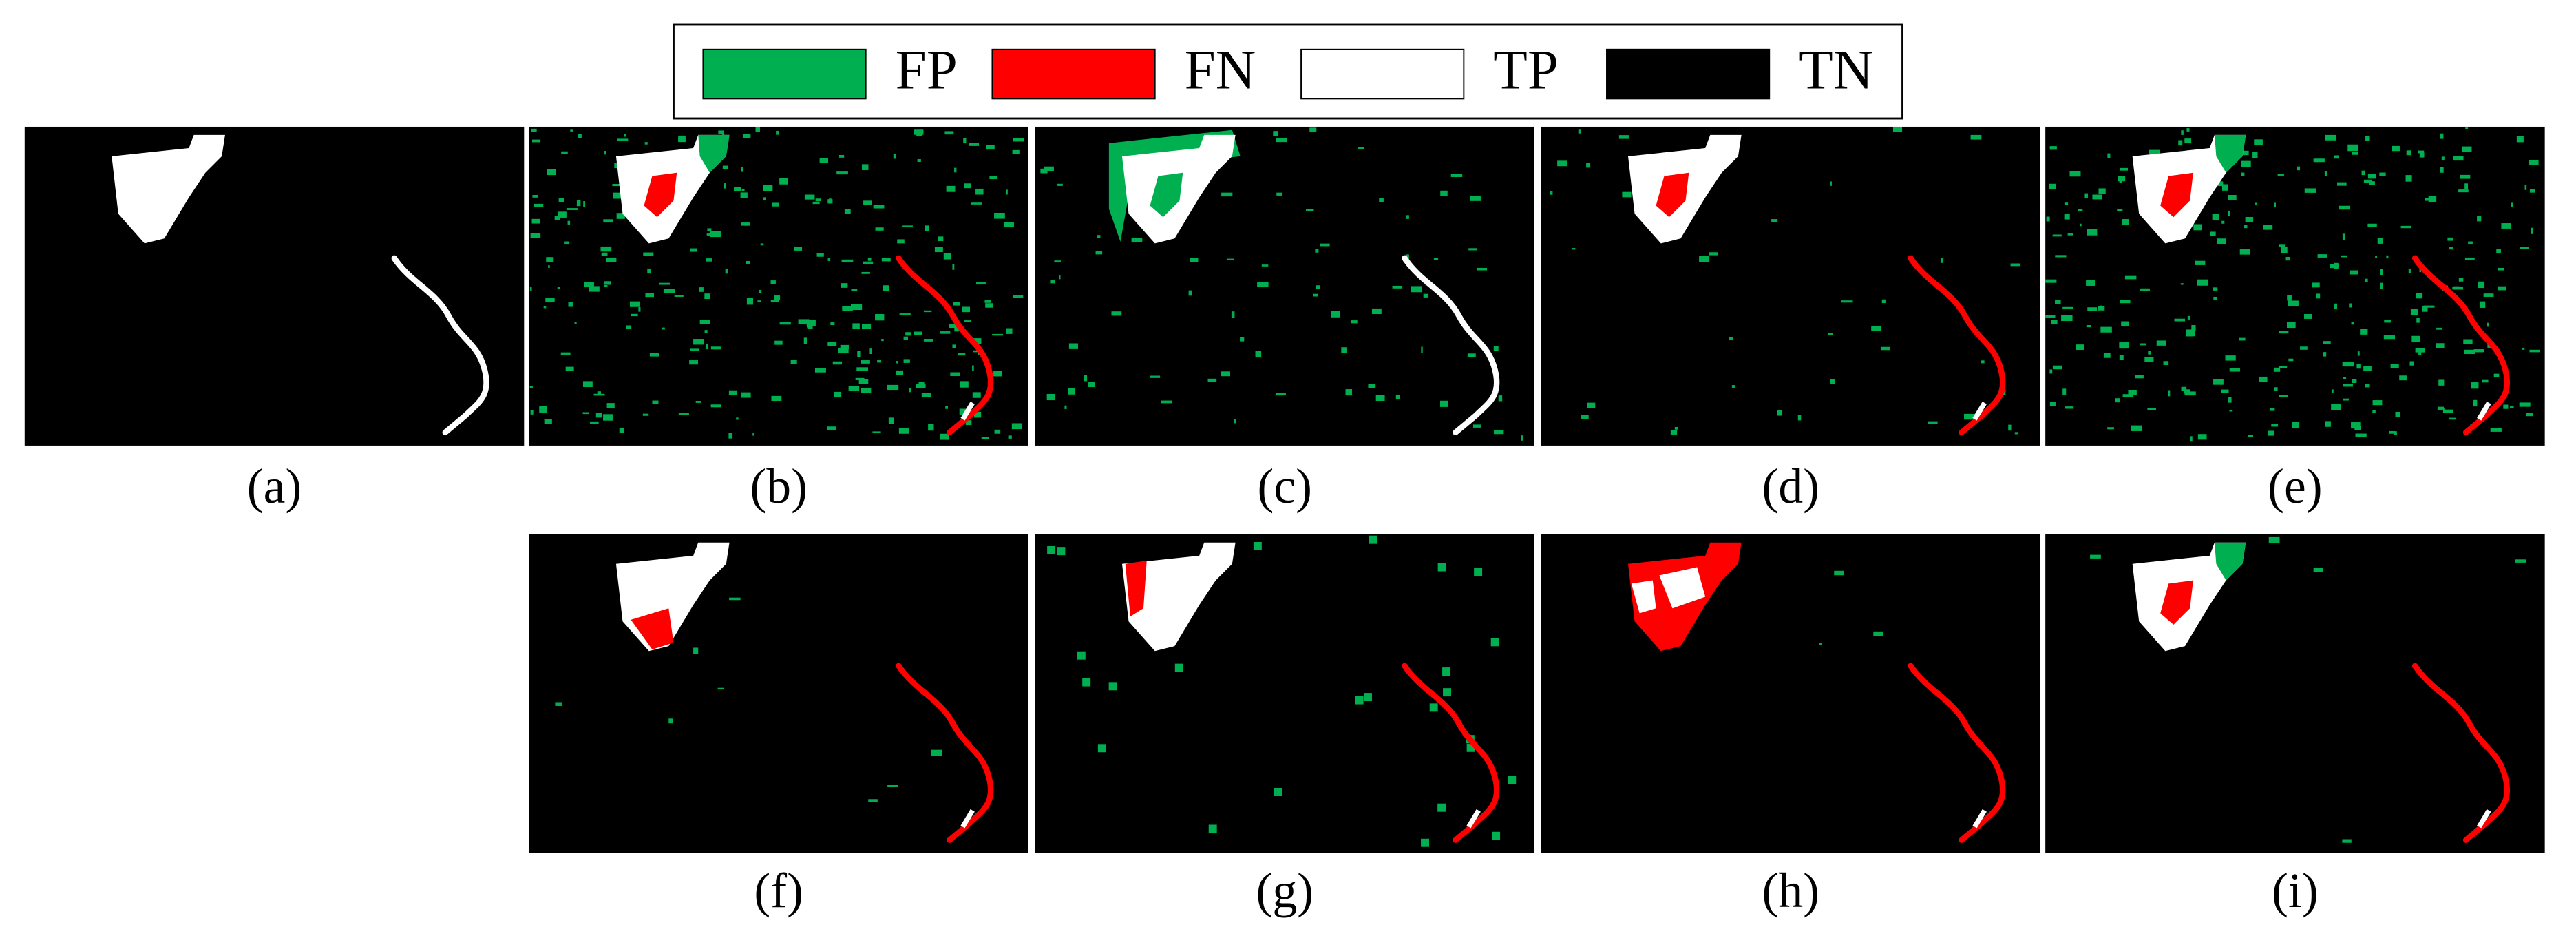 Image resolution: width=2576 pixels, height=947 pixels. I want to click on fp-region, so click(714, 153).